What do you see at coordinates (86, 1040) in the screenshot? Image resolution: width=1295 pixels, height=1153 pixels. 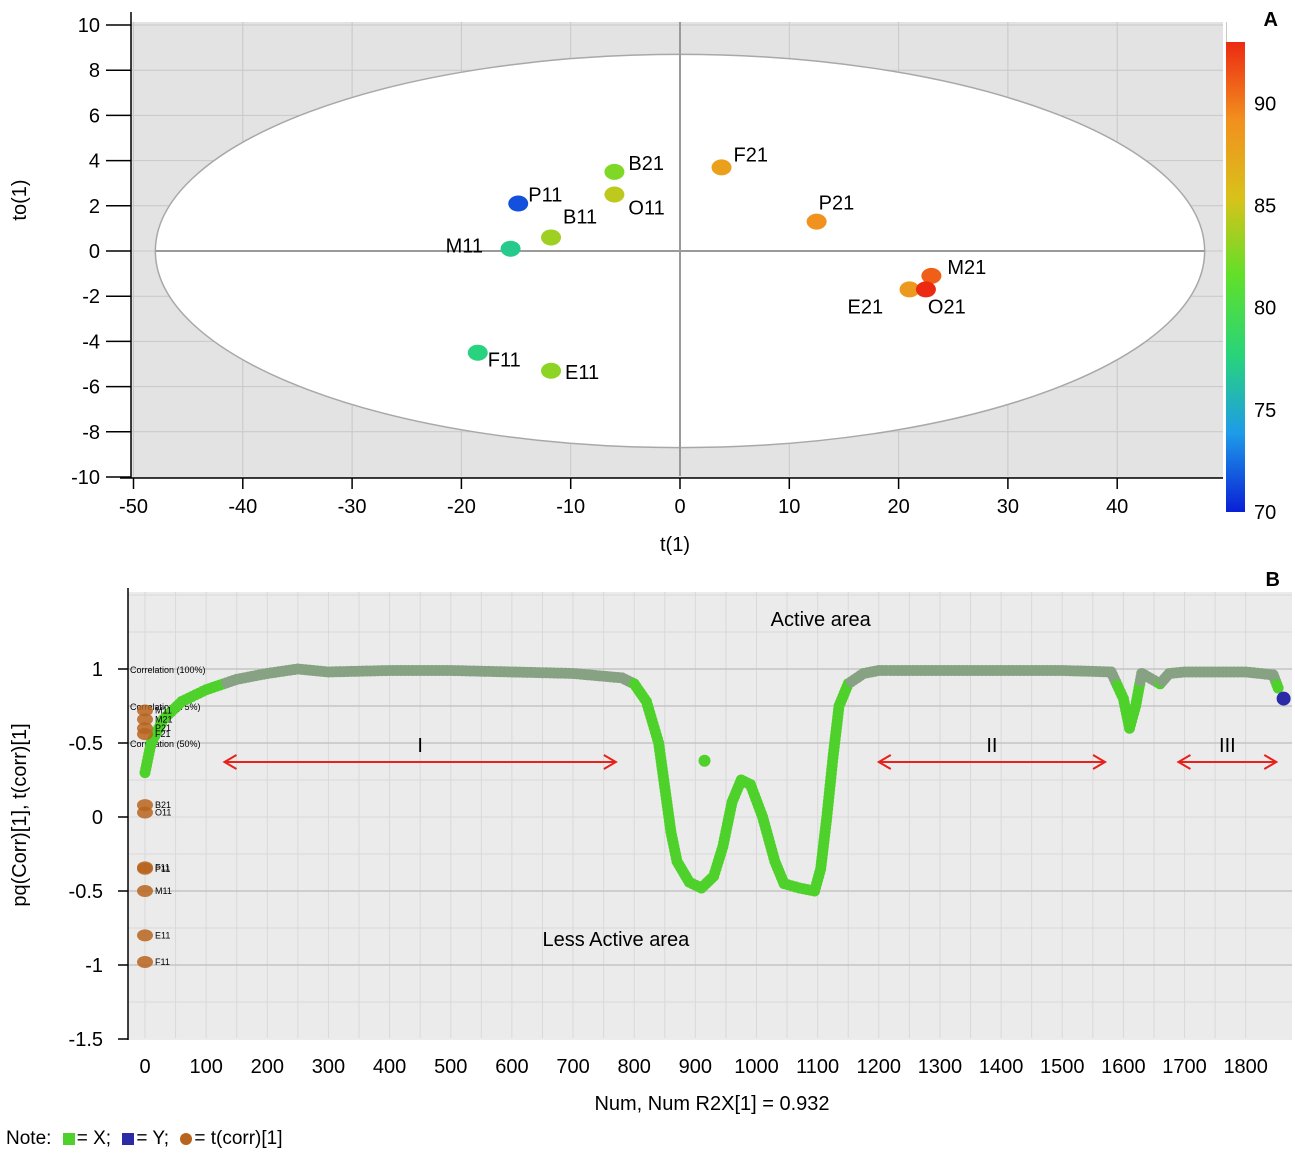 I see `y-tick-label: -1.5` at bounding box center [86, 1040].